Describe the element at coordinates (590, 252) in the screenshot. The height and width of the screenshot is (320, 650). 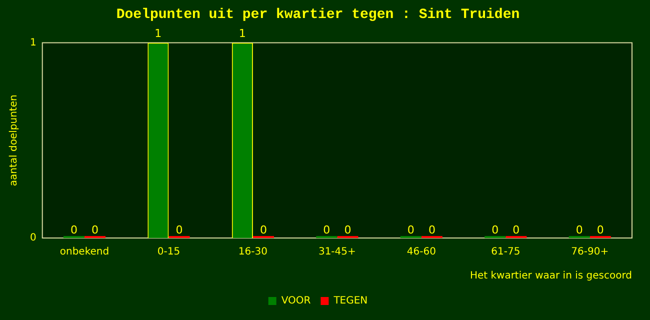
I see `x-tick-label: 76-90+` at that location.